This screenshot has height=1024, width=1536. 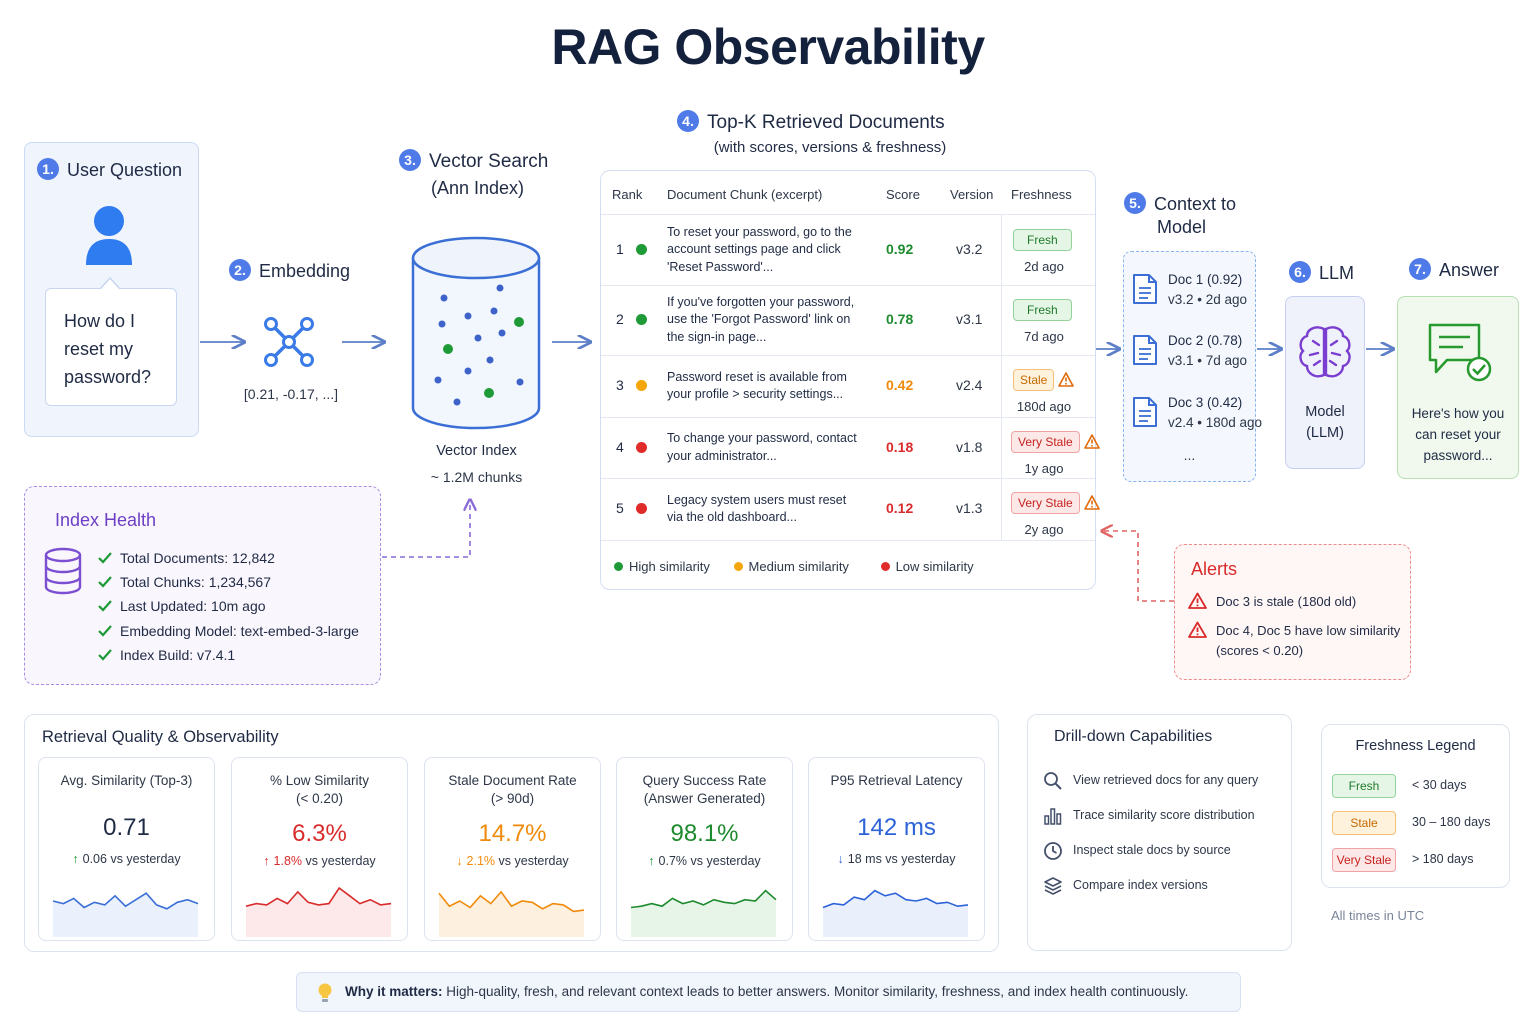 What do you see at coordinates (1133, 736) in the screenshot?
I see `drilldown-title: Drill-down Capabilities` at bounding box center [1133, 736].